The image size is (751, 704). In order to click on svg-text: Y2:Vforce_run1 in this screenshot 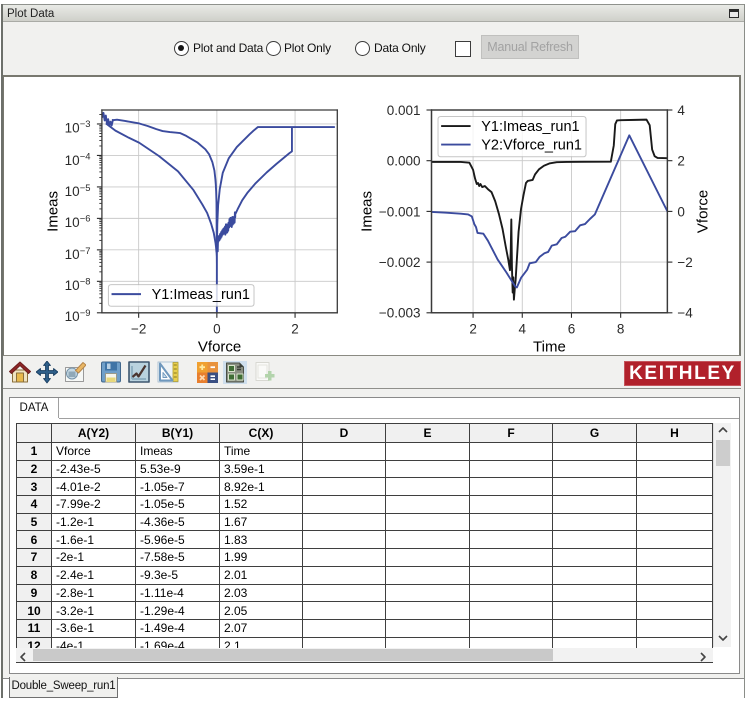, I will do `click(531, 146)`.